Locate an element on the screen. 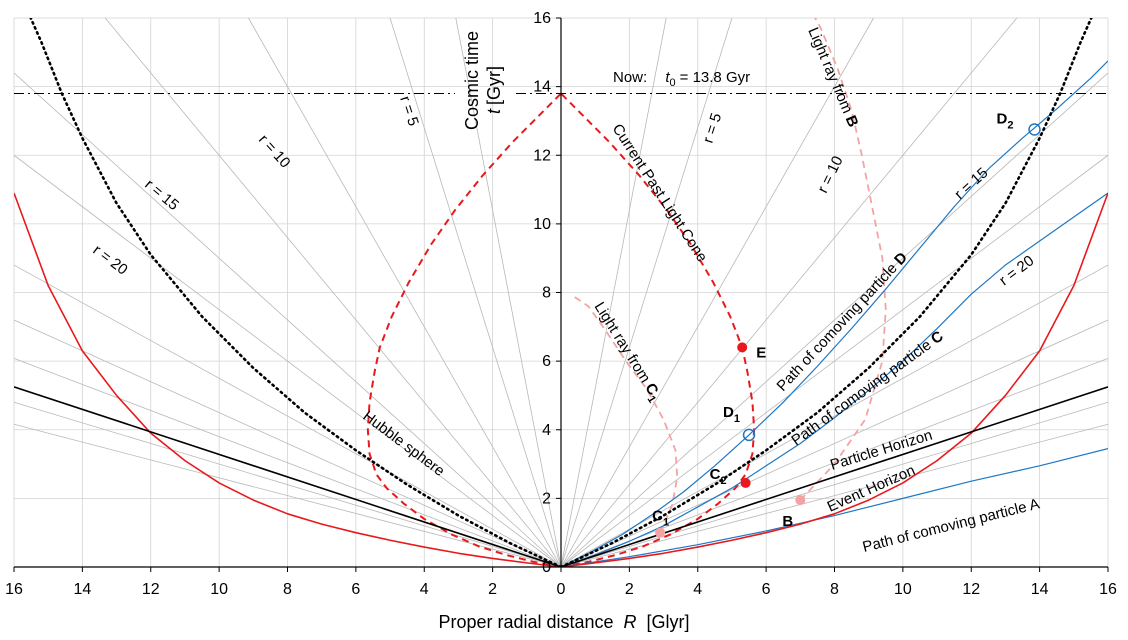 This screenshot has height=640, width=1128. point-b-label: B is located at coordinates (787, 521).